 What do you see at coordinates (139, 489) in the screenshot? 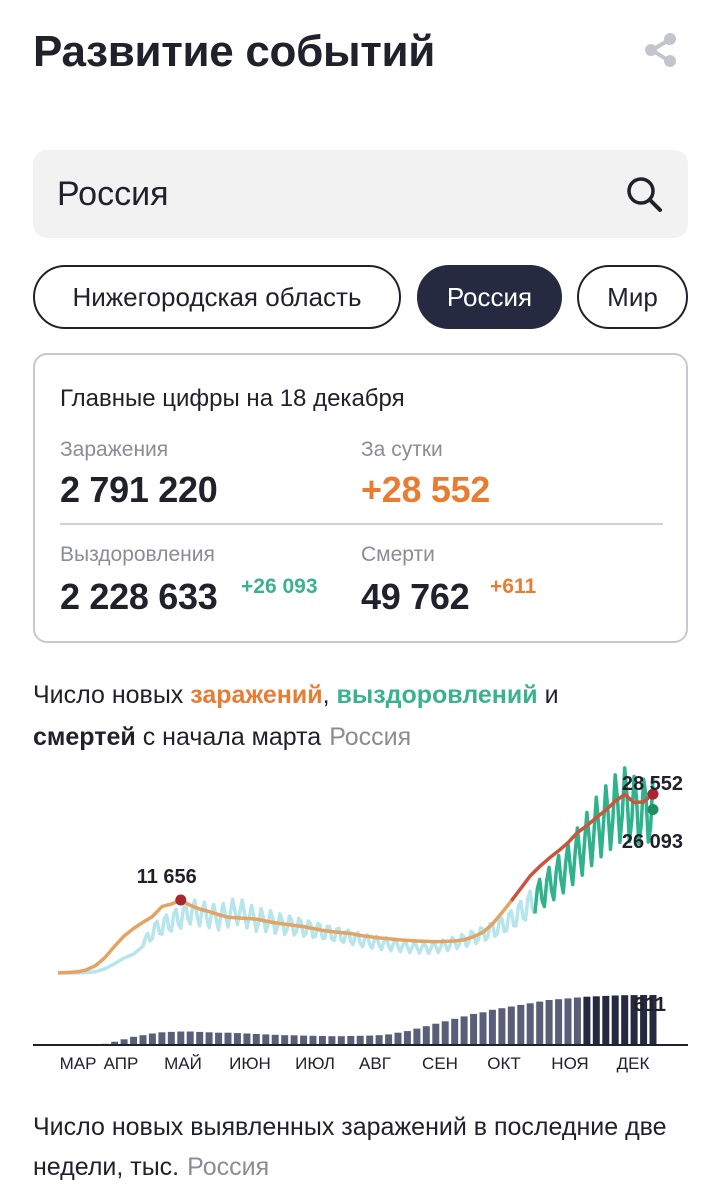
I see `infections-value: 2 791 220` at bounding box center [139, 489].